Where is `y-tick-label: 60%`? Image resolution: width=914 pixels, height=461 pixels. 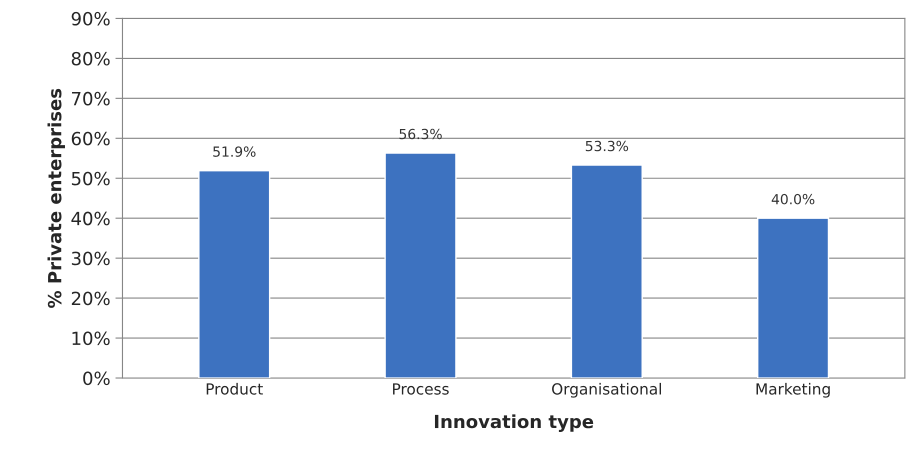 y-tick-label: 60% is located at coordinates (91, 139).